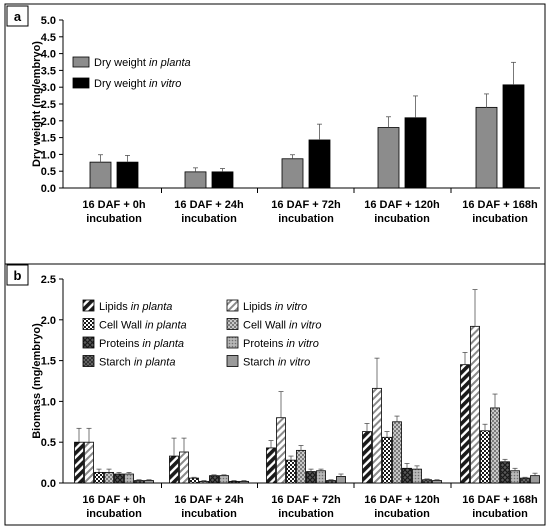  I want to click on y-tick-label: 0.5, so click(48, 172).